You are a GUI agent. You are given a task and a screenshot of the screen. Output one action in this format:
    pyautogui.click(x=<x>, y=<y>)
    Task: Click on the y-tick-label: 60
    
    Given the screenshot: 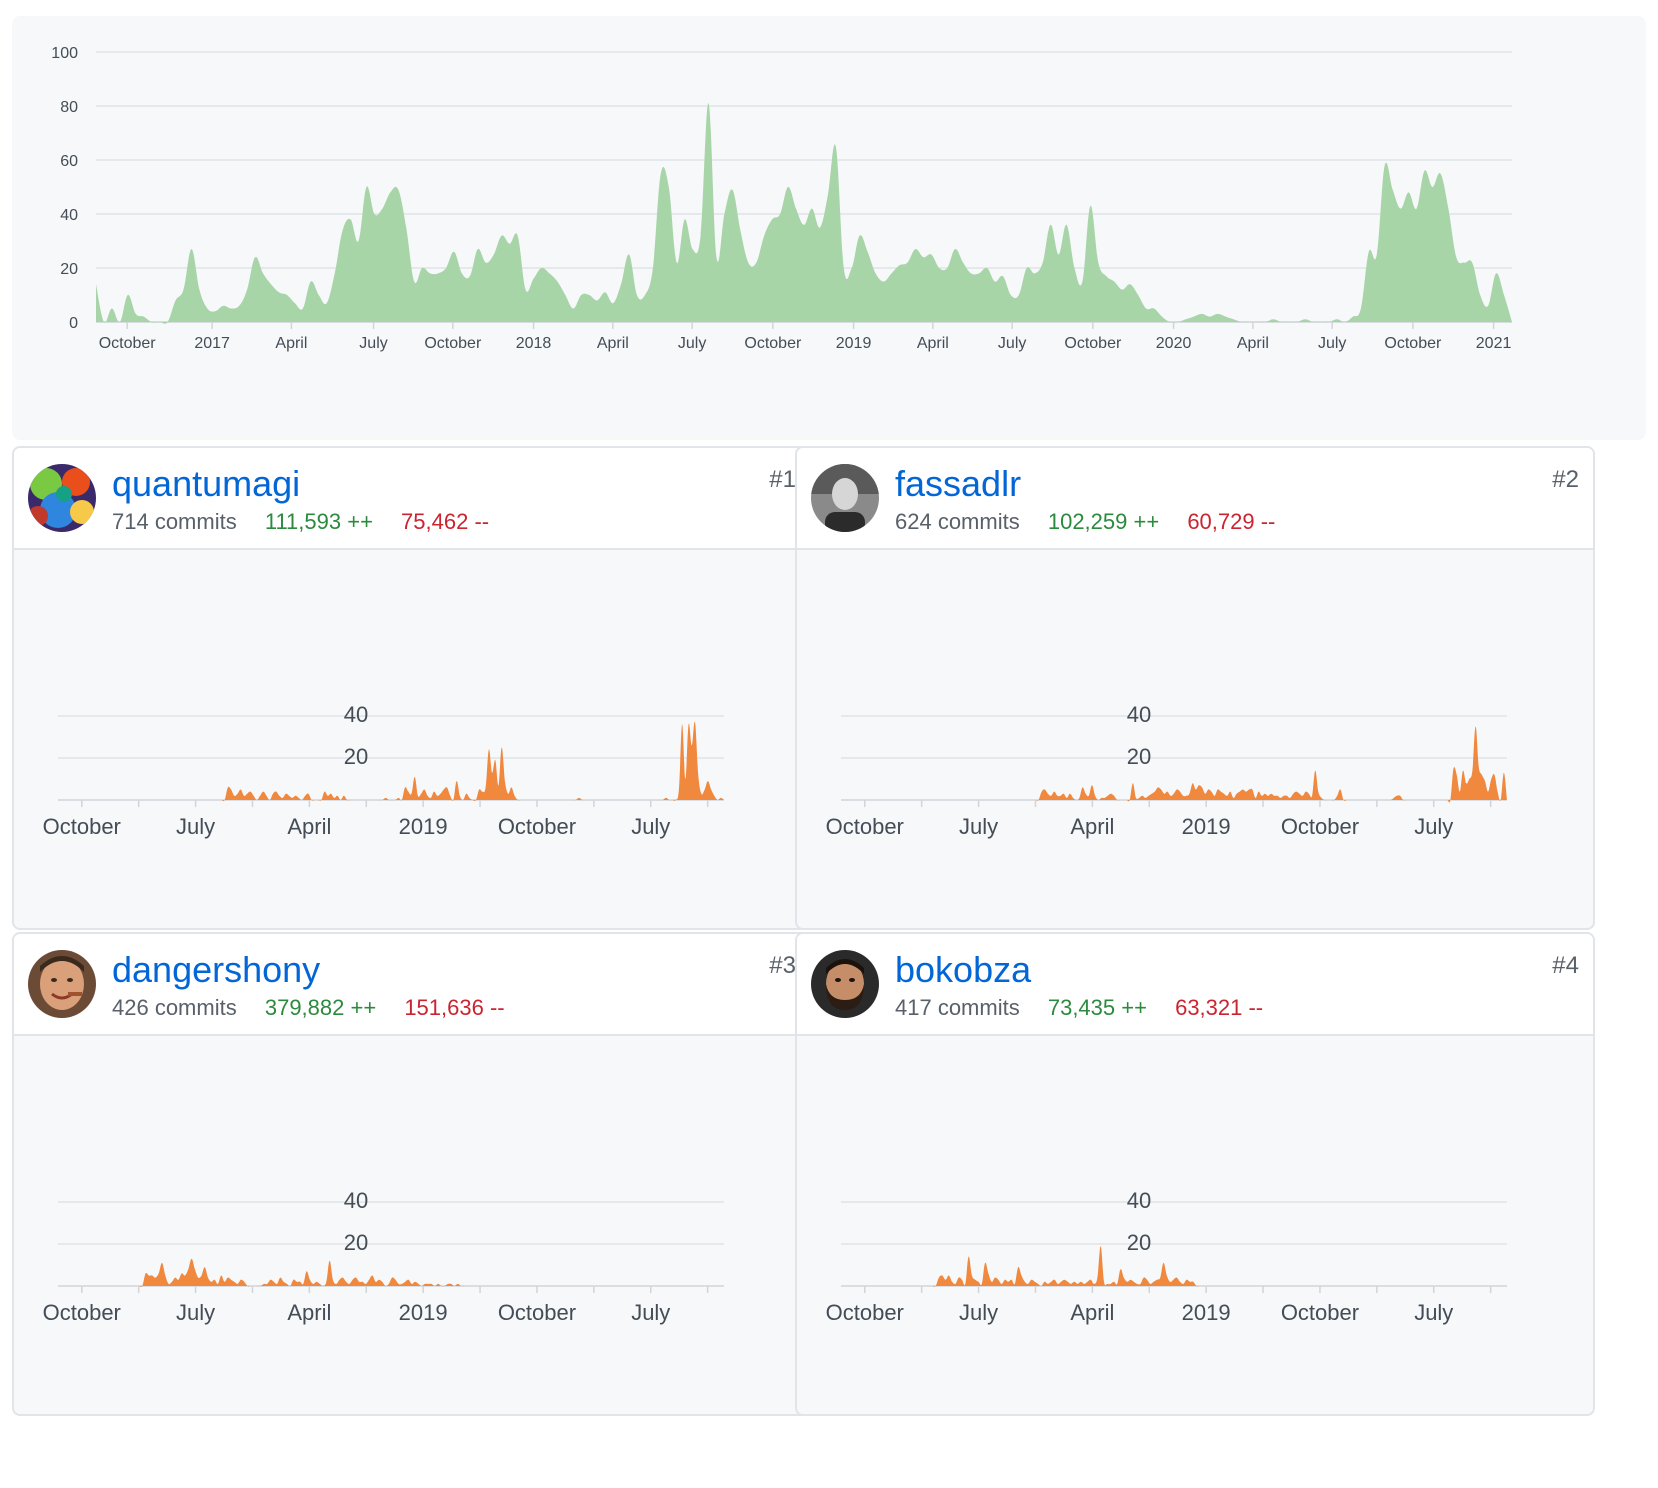 What is the action you would take?
    pyautogui.click(x=69, y=161)
    